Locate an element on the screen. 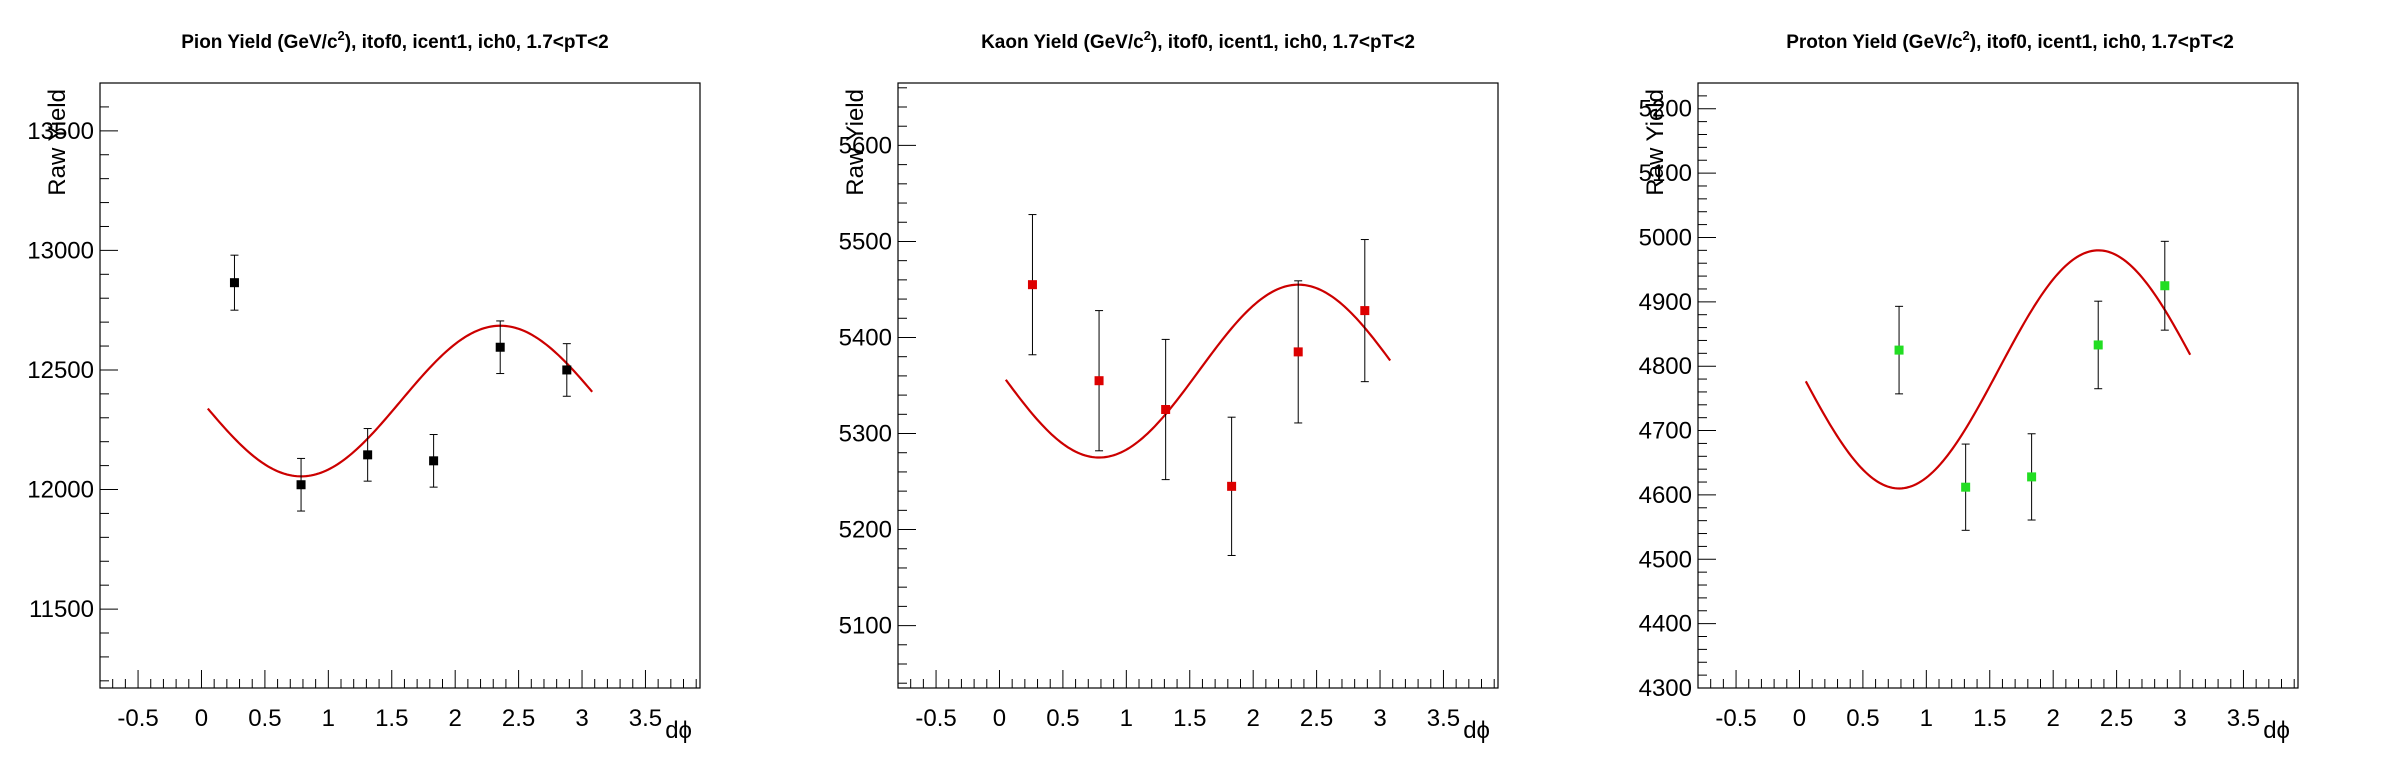 This screenshot has width=2396, height=772. kaon-fit-curve is located at coordinates (1198, 371).